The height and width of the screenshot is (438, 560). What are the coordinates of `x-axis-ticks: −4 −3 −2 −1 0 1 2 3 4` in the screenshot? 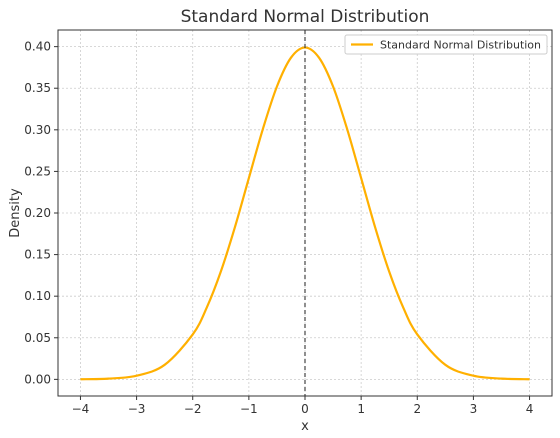 It's located at (303, 406).